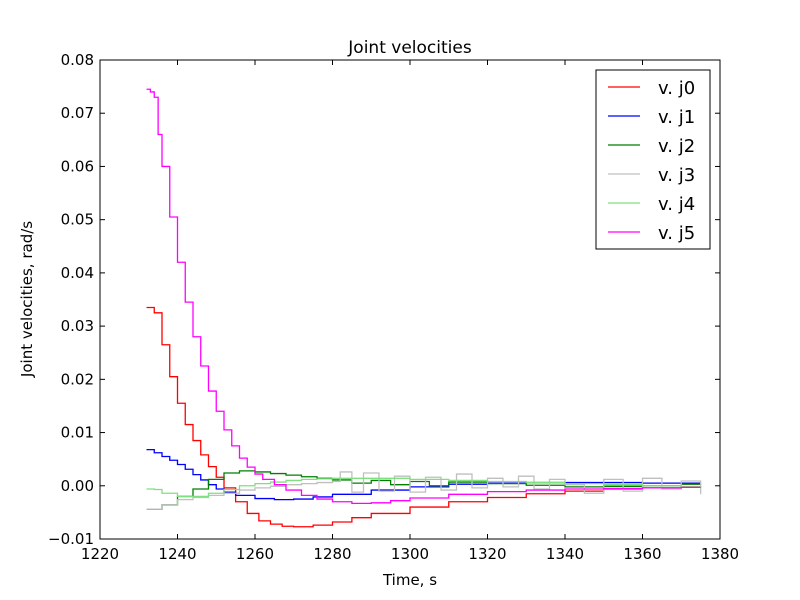 The height and width of the screenshot is (600, 800). I want to click on legend-label: v. j4, so click(676, 204).